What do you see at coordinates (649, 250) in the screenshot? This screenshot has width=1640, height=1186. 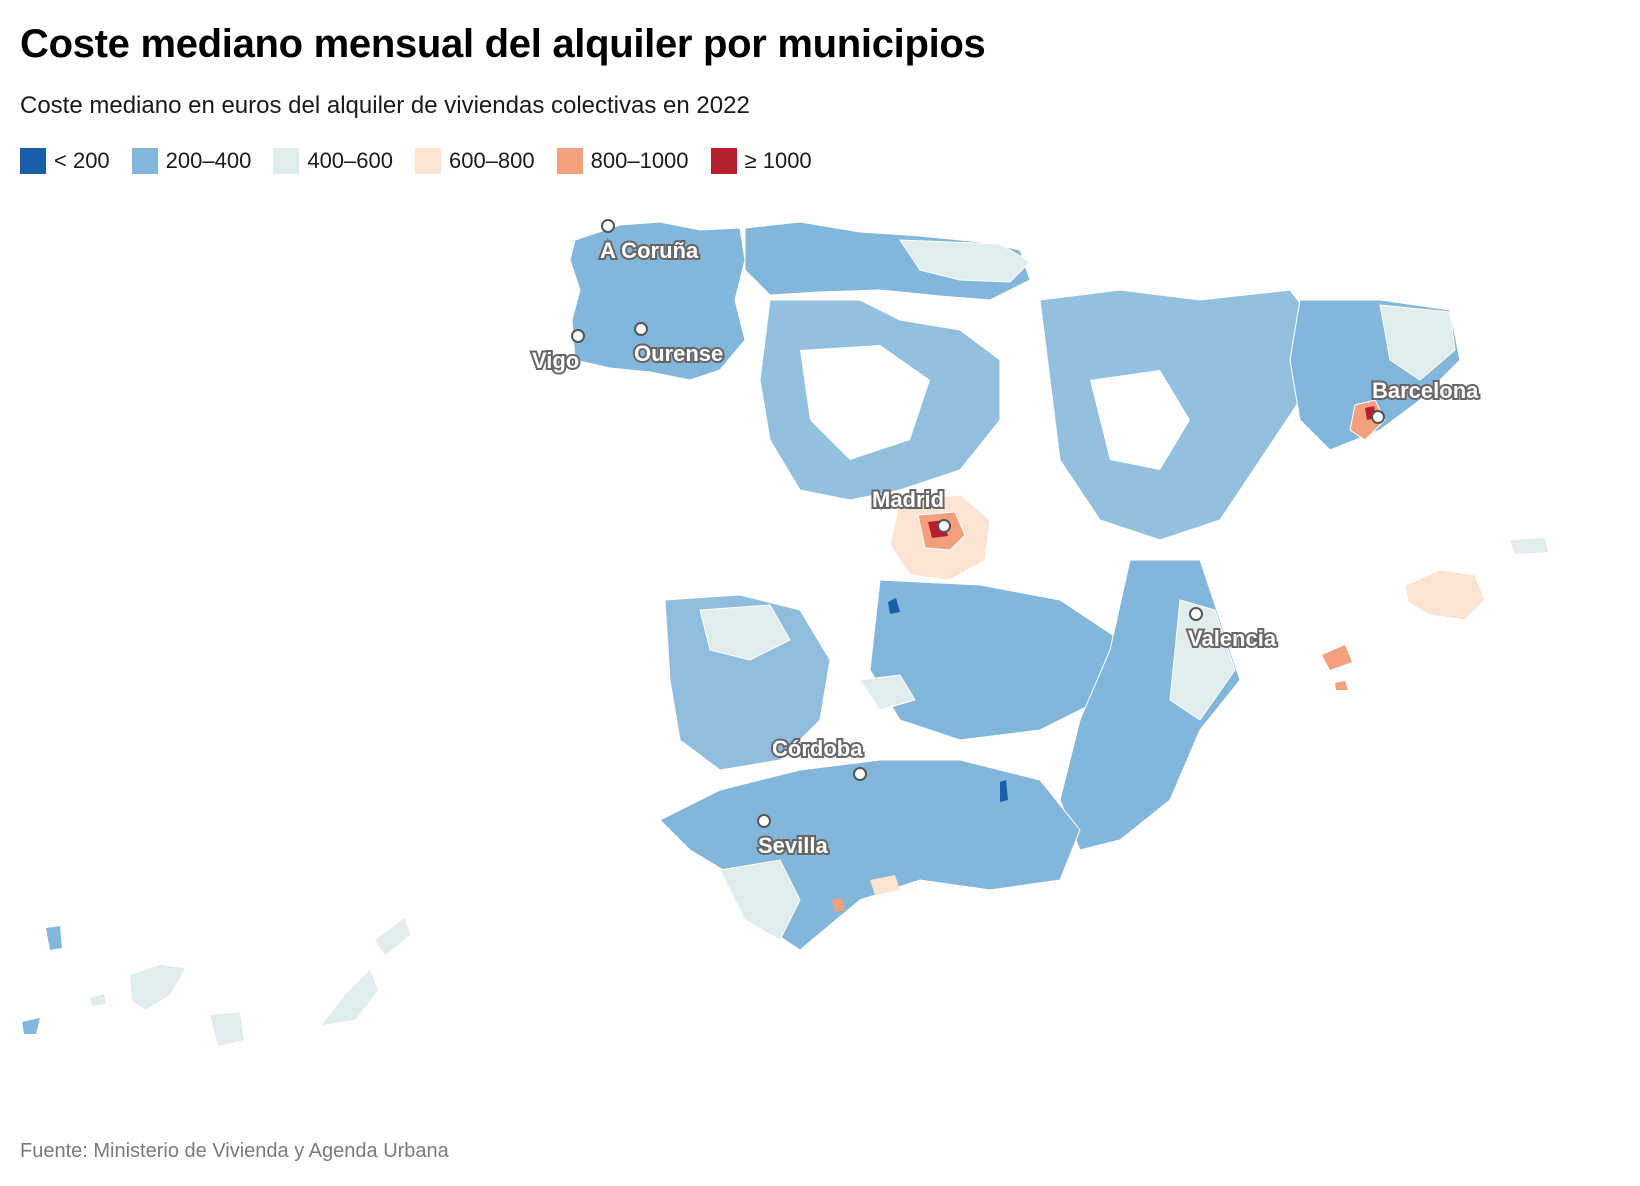 I see `city-label: A Coruña` at bounding box center [649, 250].